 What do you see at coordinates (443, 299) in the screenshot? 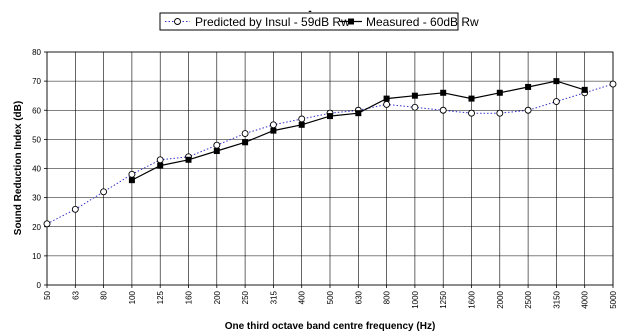
I see `x-tick-label: 1250` at bounding box center [443, 299].